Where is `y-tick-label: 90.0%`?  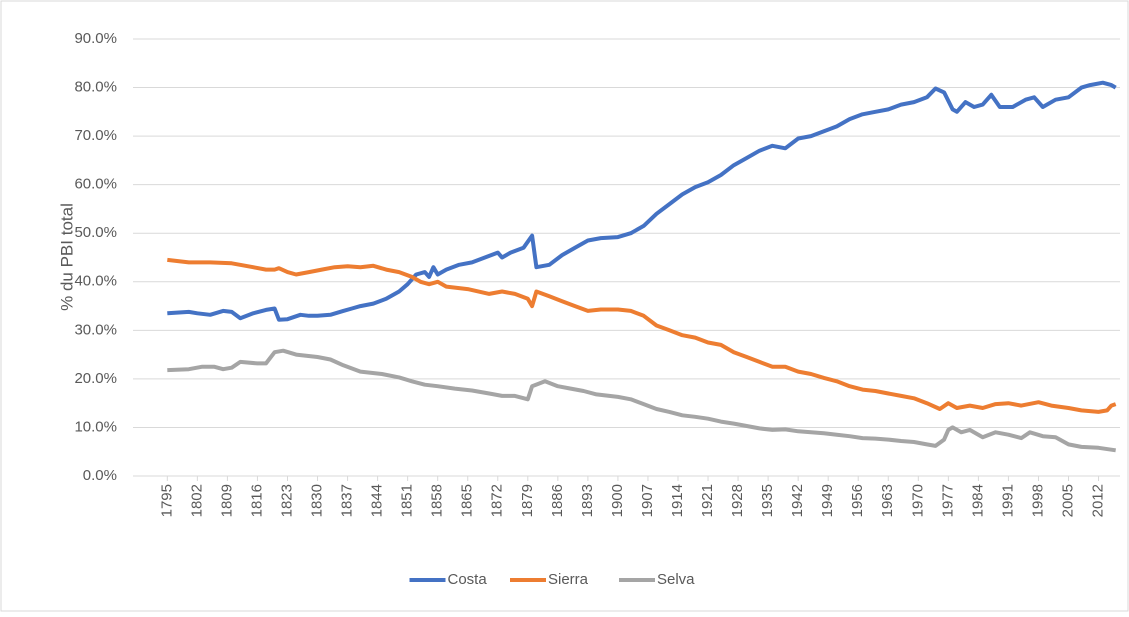 y-tick-label: 90.0% is located at coordinates (95, 38).